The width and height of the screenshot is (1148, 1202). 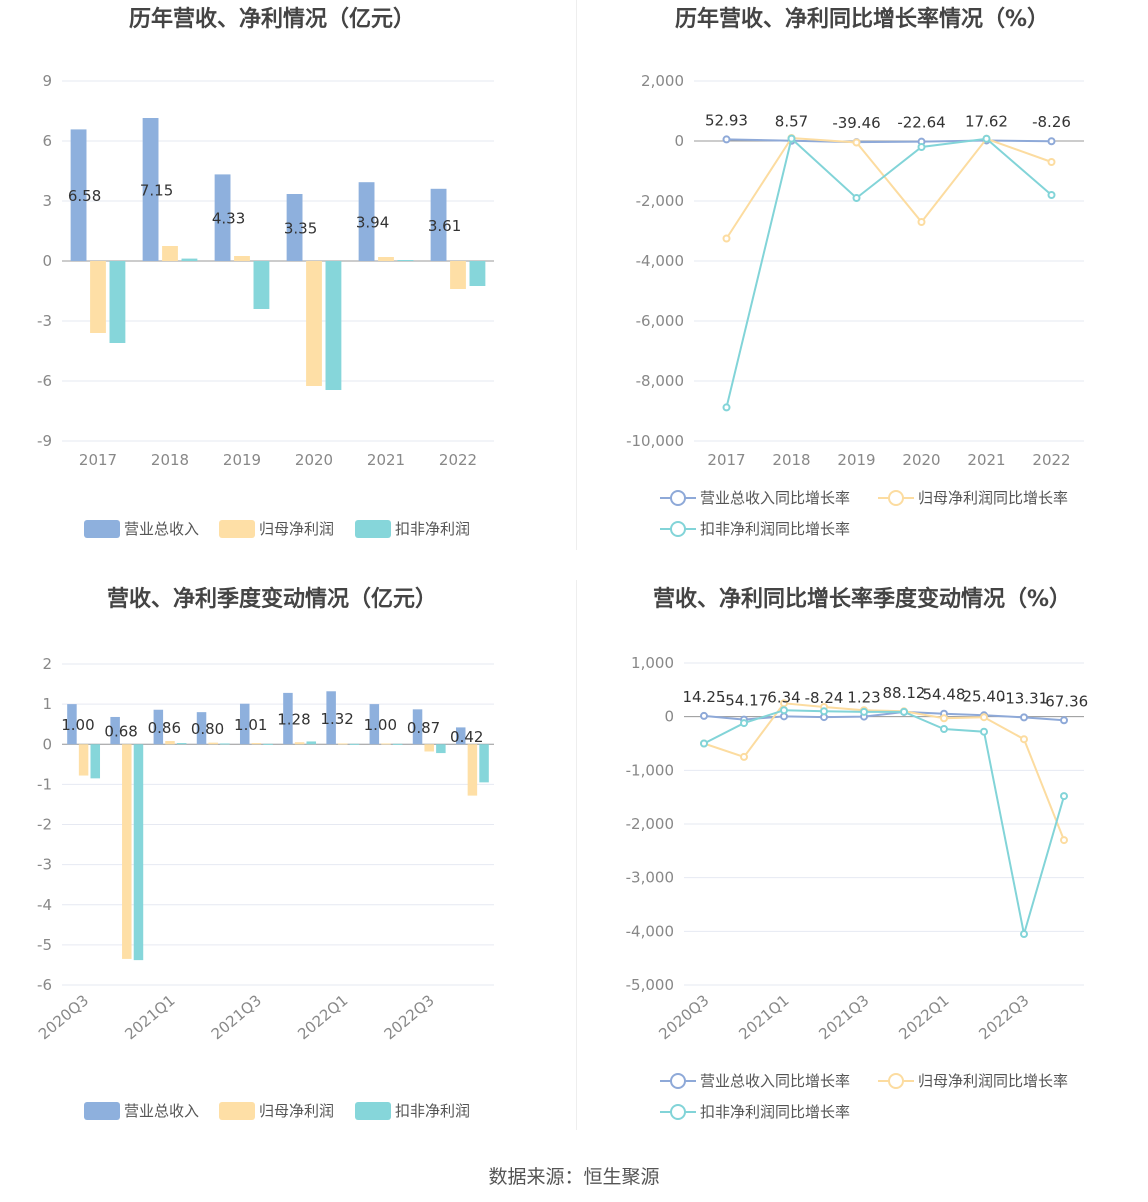 What do you see at coordinates (791, 122) in the screenshot?
I see `data-label: 8.57` at bounding box center [791, 122].